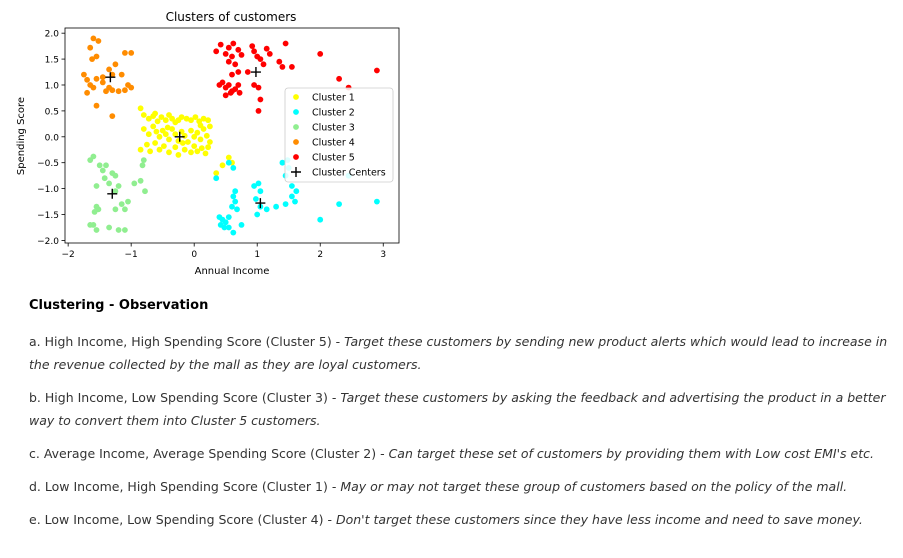 This screenshot has width=903, height=558. What do you see at coordinates (296, 172) in the screenshot?
I see `legend-marker-centers` at bounding box center [296, 172].